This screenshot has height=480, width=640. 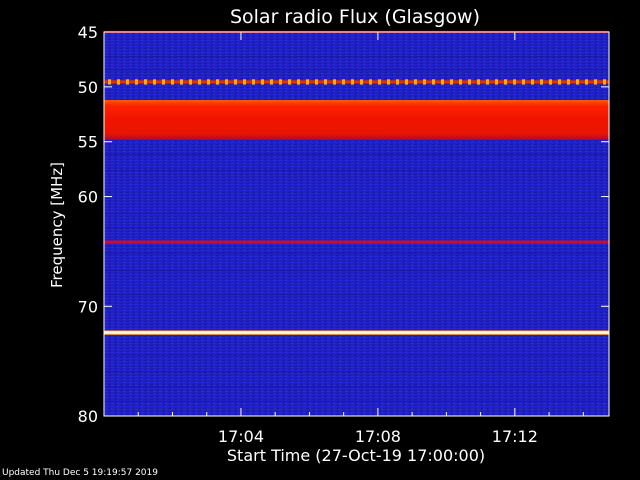 What do you see at coordinates (88, 197) in the screenshot?
I see `y-tick-label: 60` at bounding box center [88, 197].